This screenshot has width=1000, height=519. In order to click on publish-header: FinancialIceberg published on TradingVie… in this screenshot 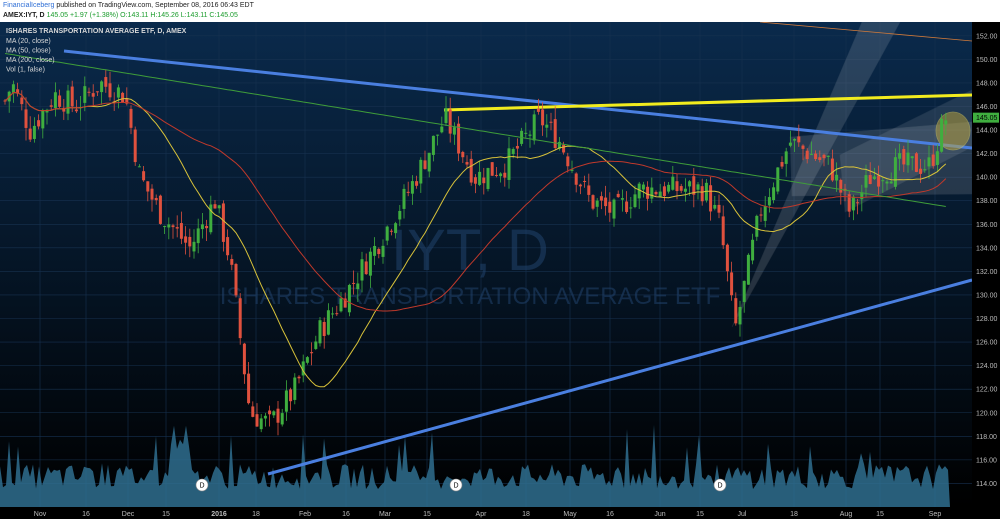, I will do `click(500, 11)`.